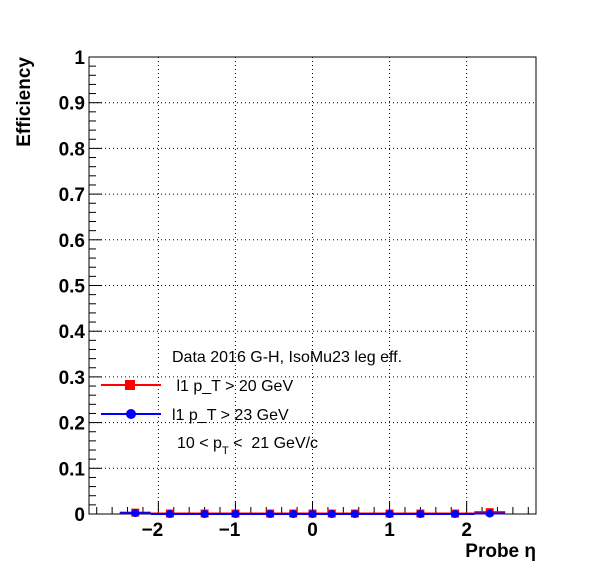 The width and height of the screenshot is (596, 572). What do you see at coordinates (72, 378) in the screenshot?
I see `y-tick-label: 0.3` at bounding box center [72, 378].